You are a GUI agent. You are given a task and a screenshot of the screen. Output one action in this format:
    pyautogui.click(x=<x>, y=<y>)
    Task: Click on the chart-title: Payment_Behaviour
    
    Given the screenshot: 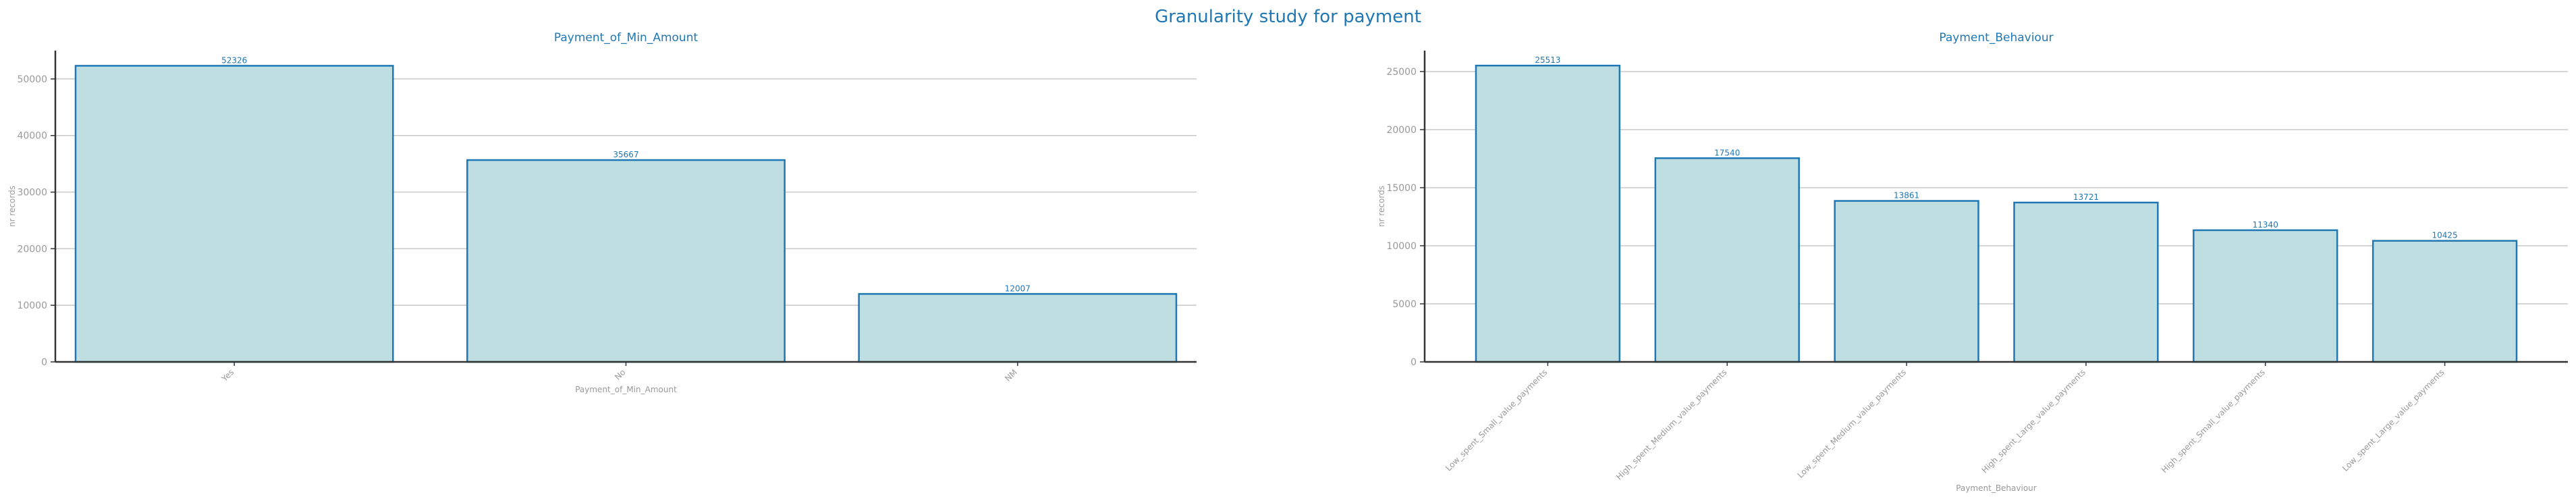 What is the action you would take?
    pyautogui.click(x=1996, y=38)
    